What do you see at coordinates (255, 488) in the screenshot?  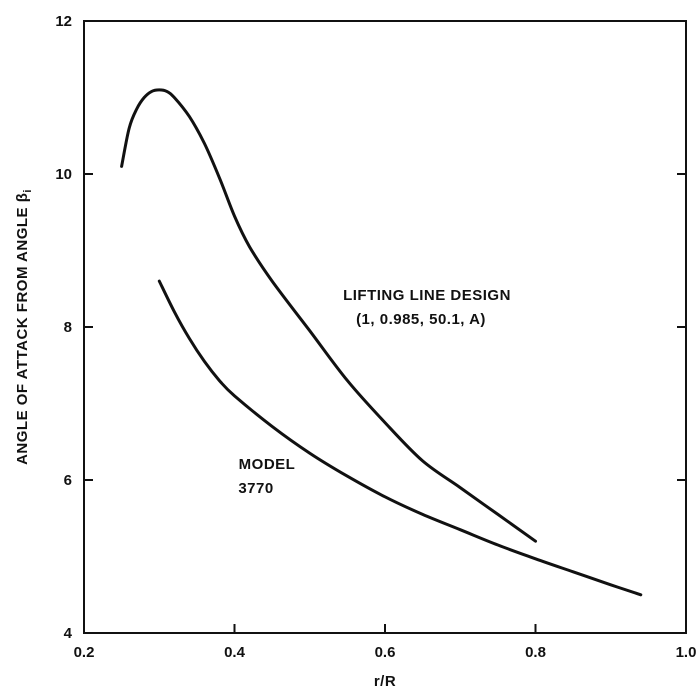 I see `series-label-model-line2: 3770` at bounding box center [255, 488].